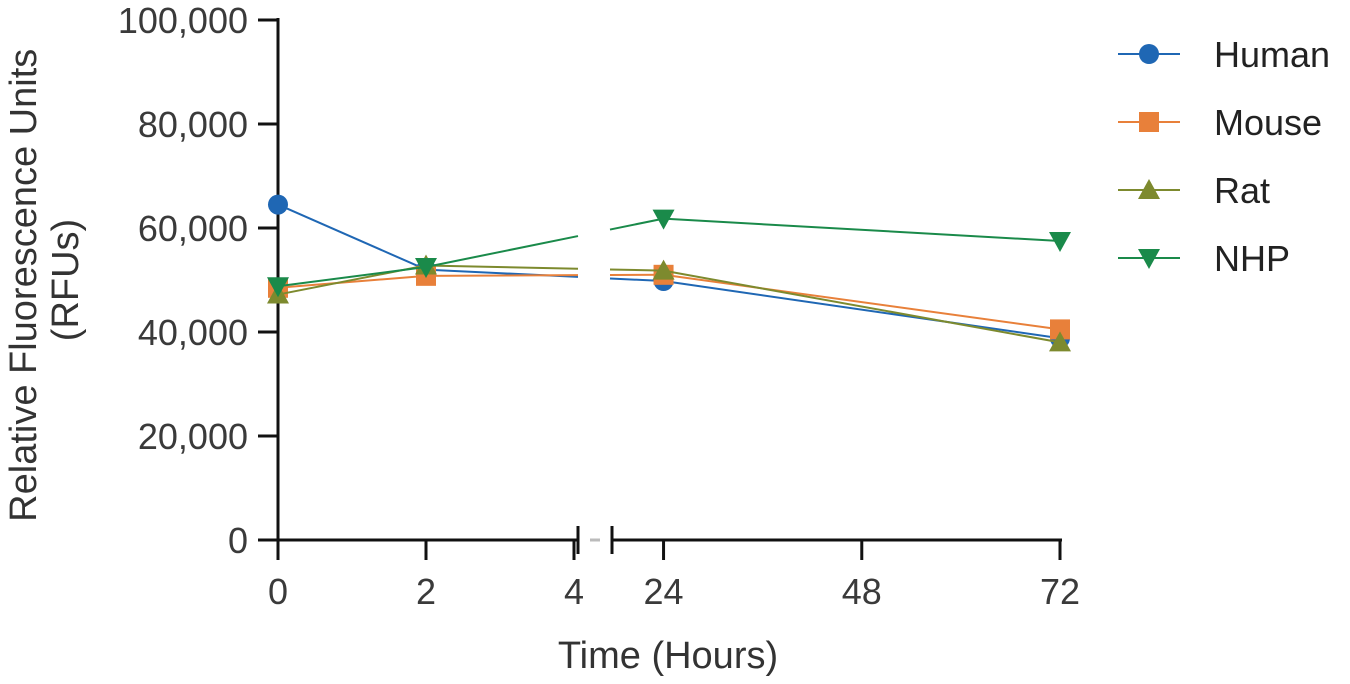 The image size is (1350, 684). I want to click on y-axis-title: Relative Fluorescence Units (RFUs), so click(45, 280).